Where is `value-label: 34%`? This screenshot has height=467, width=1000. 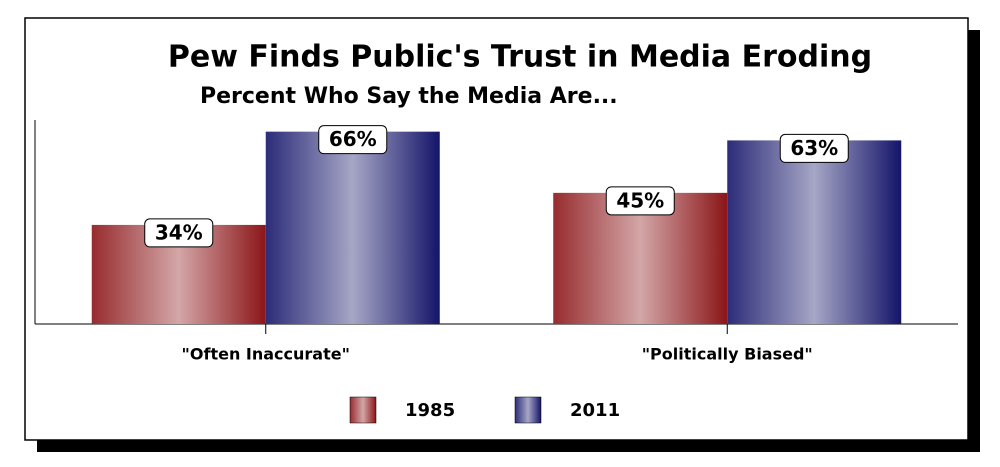
value-label: 34% is located at coordinates (179, 232).